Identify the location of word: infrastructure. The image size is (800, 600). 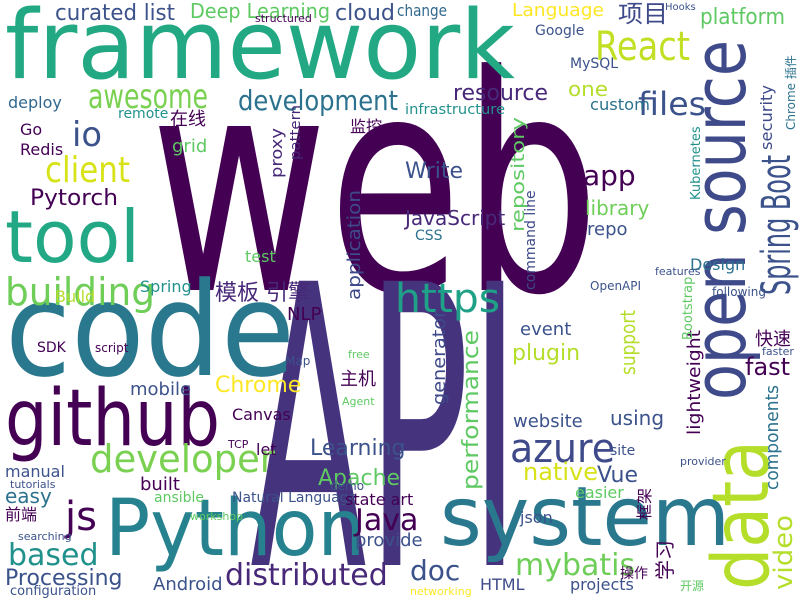
(455, 110).